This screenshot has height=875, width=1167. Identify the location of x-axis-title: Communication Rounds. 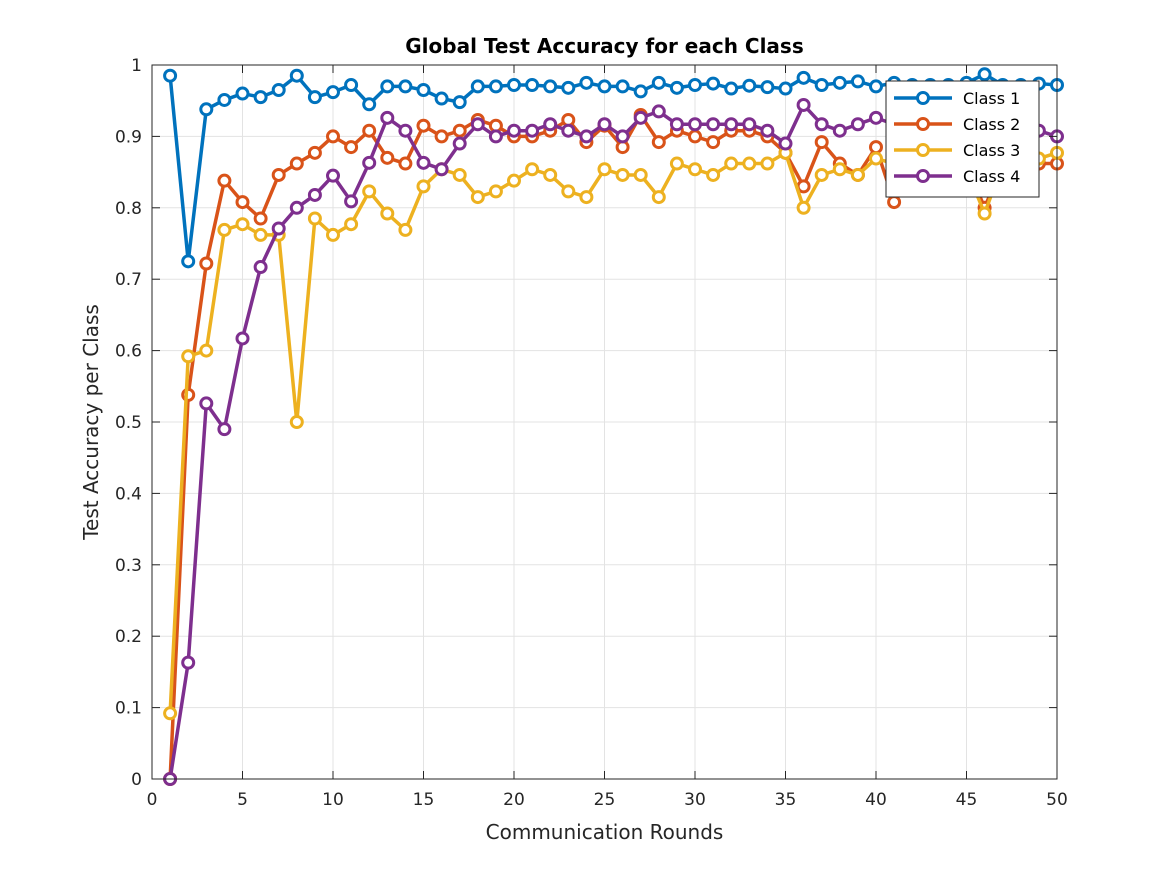
(605, 832).